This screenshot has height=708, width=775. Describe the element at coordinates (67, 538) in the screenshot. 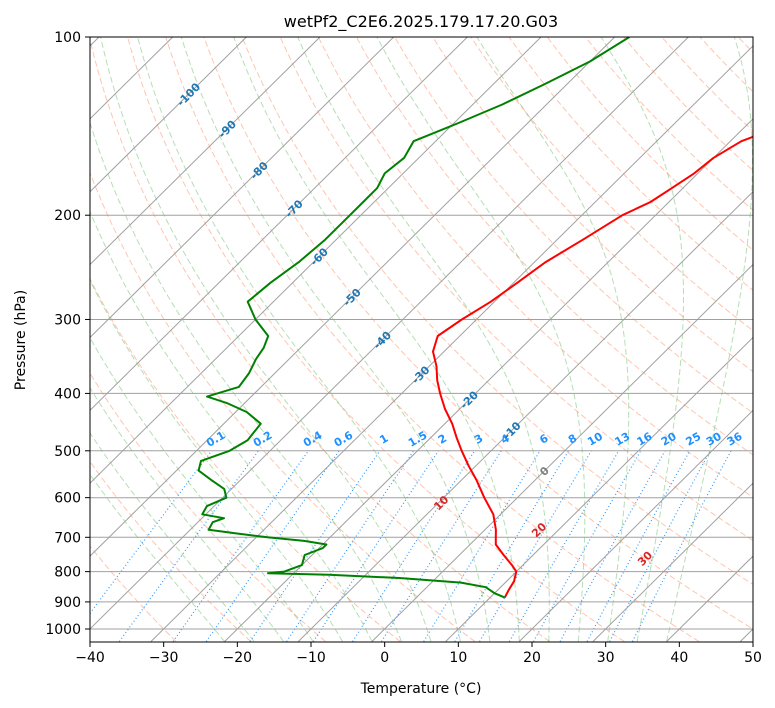

I see `y-tick-label: 700` at that location.